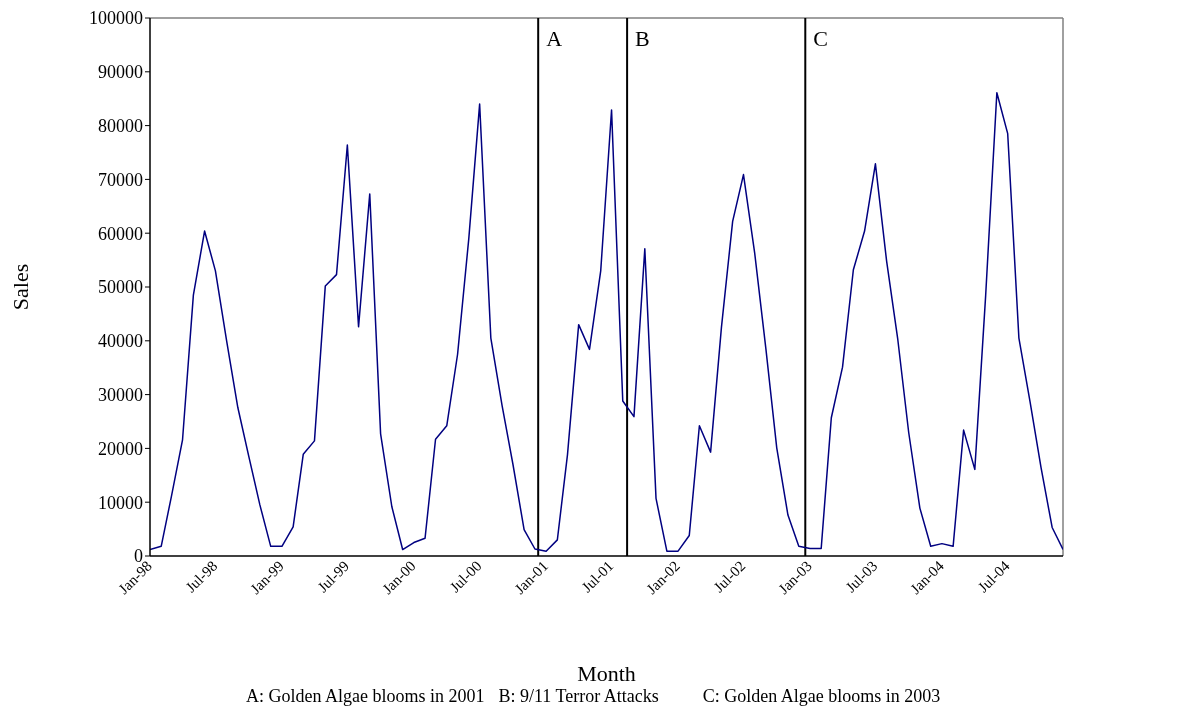 The image size is (1178, 715). Describe the element at coordinates (365, 696) in the screenshot. I see `text: A: Golden Algae blooms in 2001` at that location.